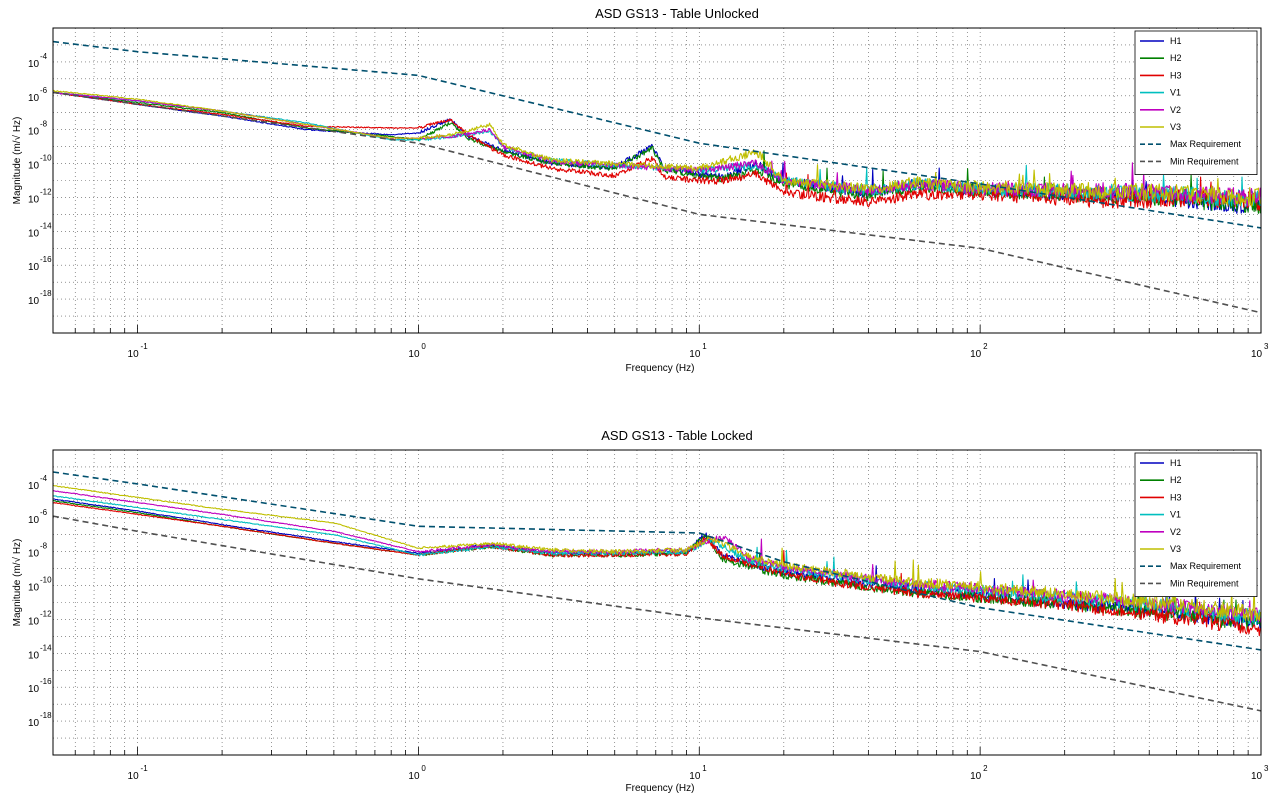 The height and width of the screenshot is (797, 1273). I want to click on chart-title: ASD GS13 - Table Unlocked, so click(677, 13).